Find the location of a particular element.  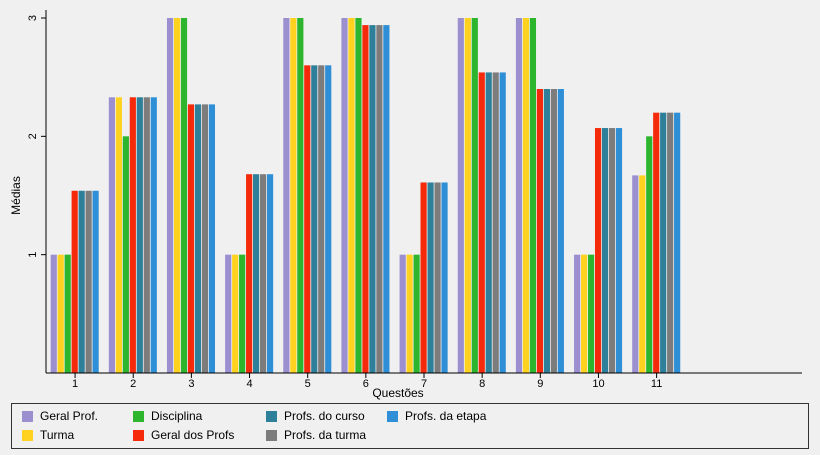

x-tick-label: 1 is located at coordinates (75, 384).